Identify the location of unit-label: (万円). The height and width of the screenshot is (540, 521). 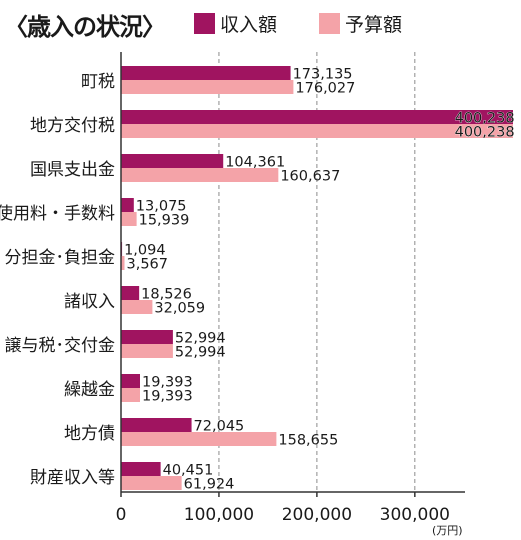
(447, 530).